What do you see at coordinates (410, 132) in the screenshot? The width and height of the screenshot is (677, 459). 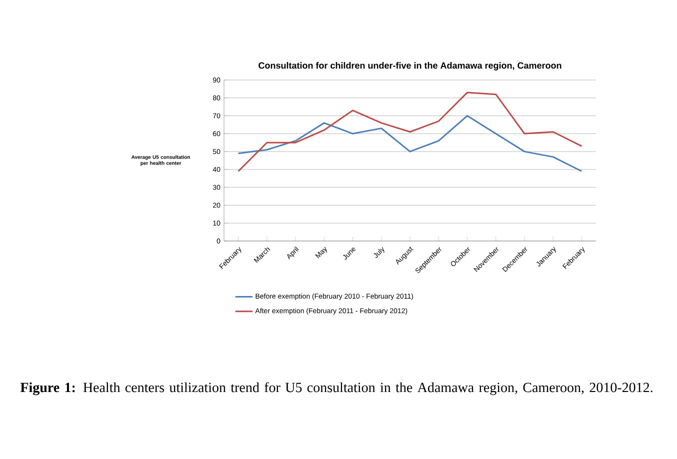 I see `line-series` at bounding box center [410, 132].